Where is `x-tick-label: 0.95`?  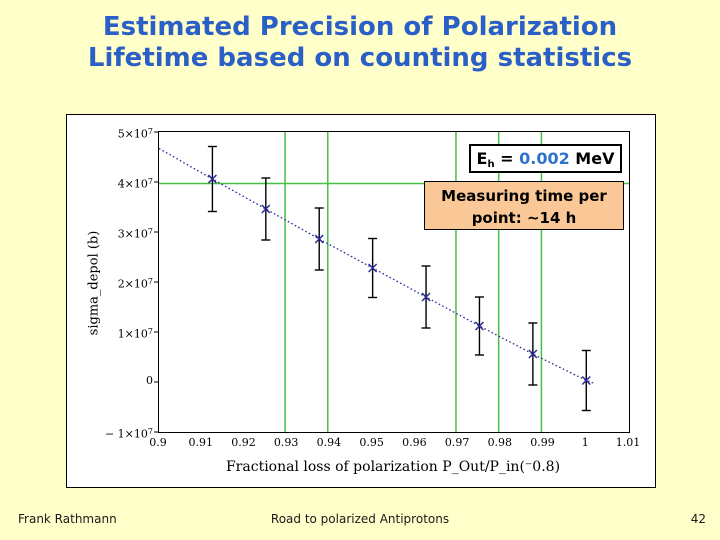
x-tick-label: 0.95 is located at coordinates (371, 442).